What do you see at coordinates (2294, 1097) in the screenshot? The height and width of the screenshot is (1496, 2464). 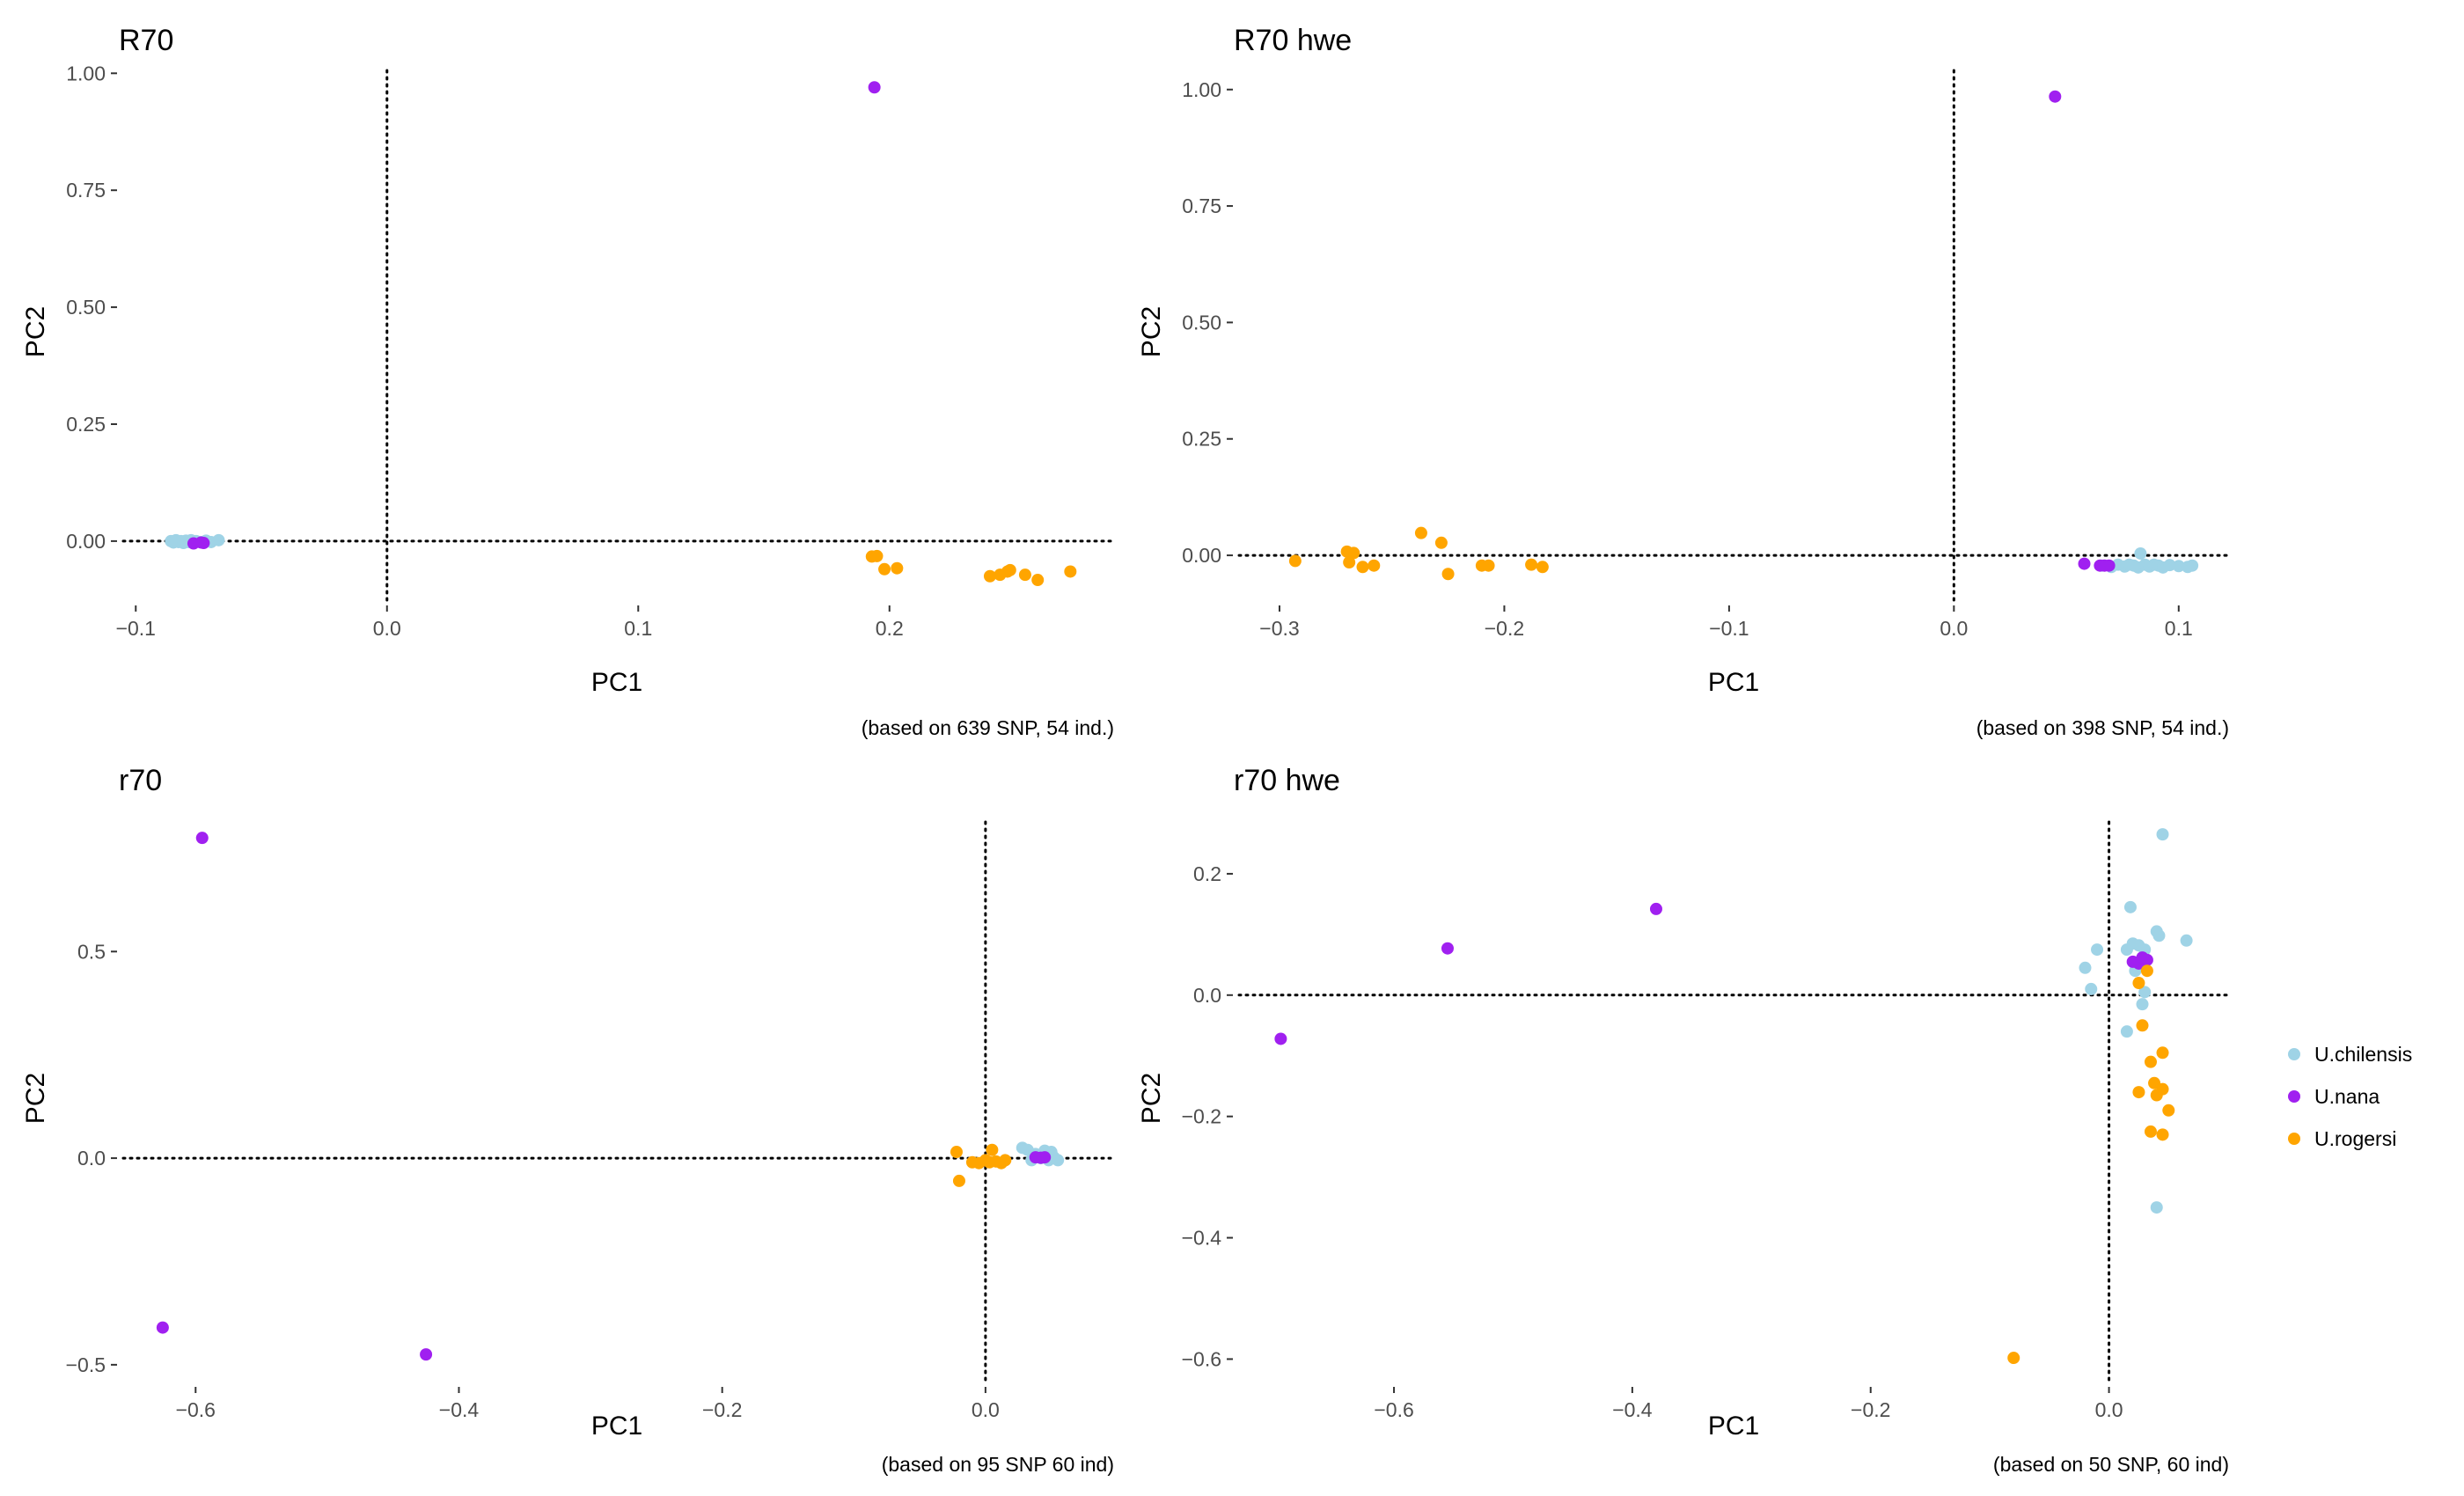 I see `legend-key-nana` at bounding box center [2294, 1097].